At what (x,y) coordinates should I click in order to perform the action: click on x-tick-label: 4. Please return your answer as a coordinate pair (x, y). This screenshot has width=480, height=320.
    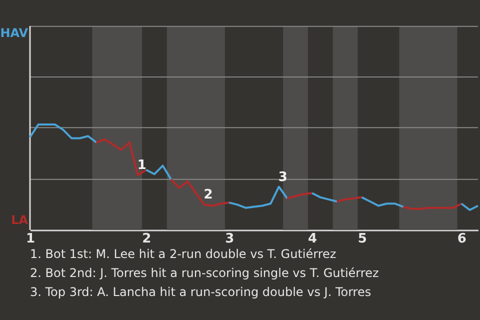
    Looking at the image, I should click on (313, 239).